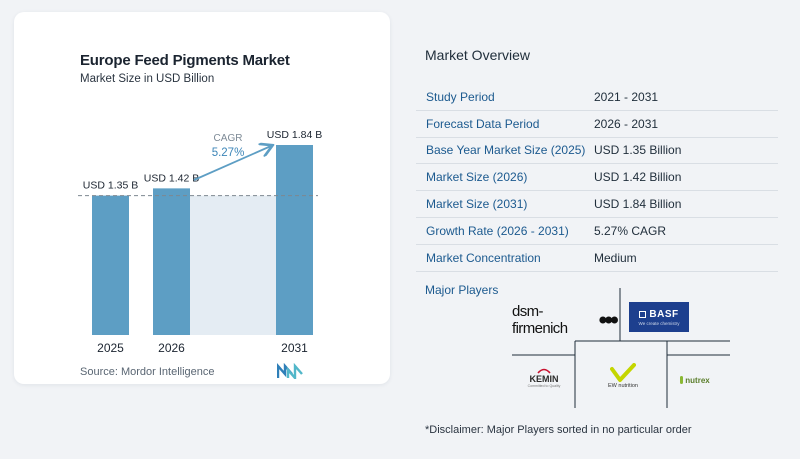  What do you see at coordinates (233, 265) in the screenshot?
I see `growth-band` at bounding box center [233, 265].